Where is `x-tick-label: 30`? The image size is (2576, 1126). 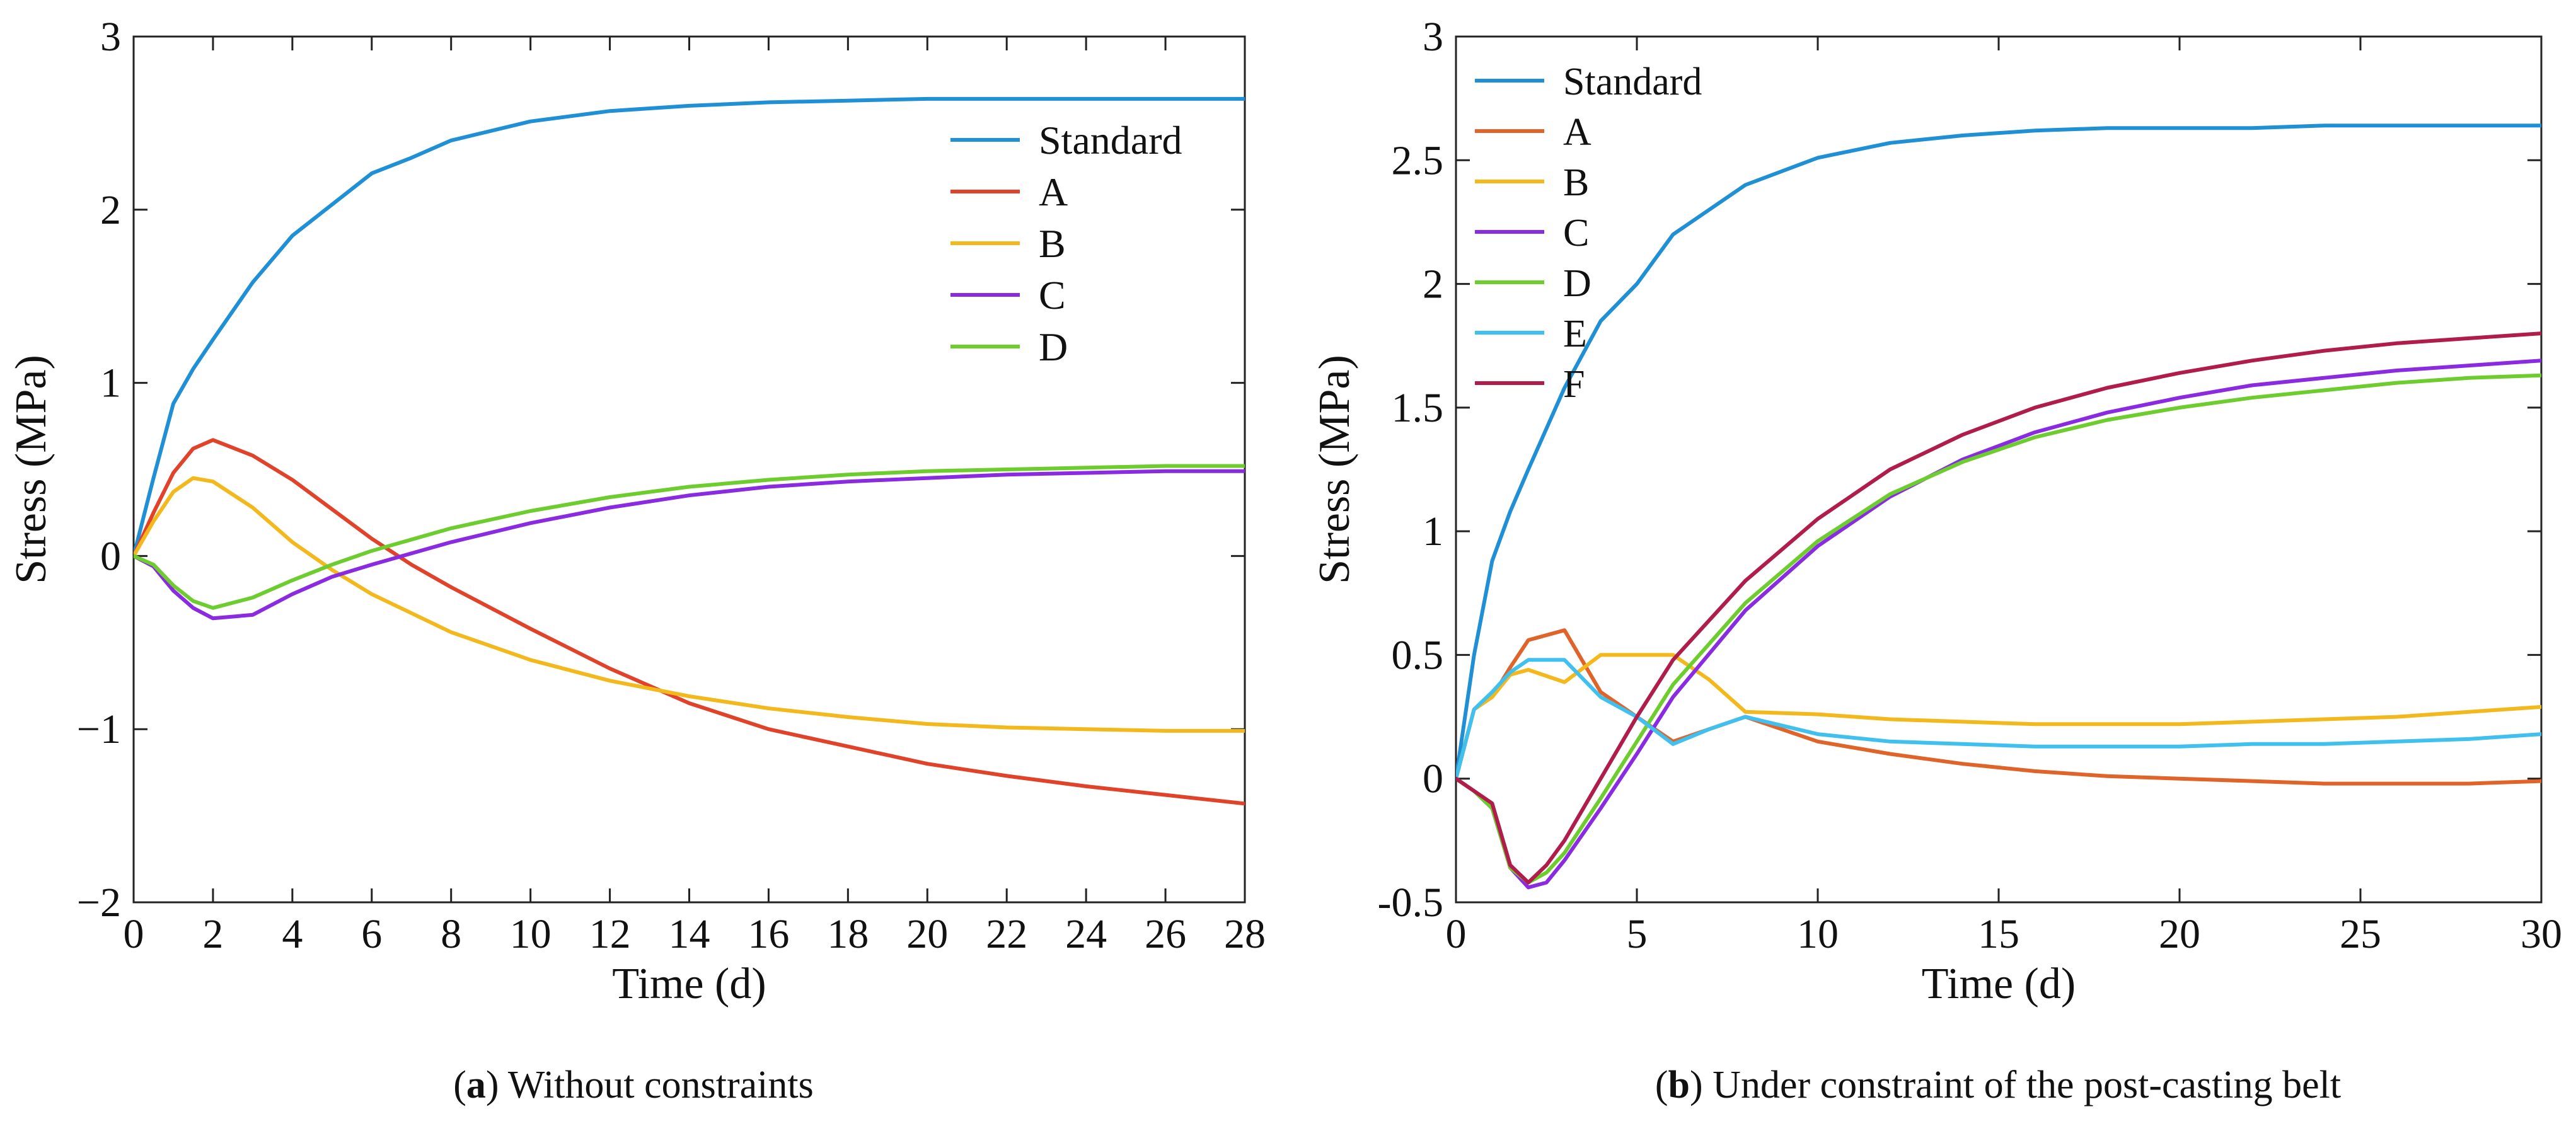 x-tick-label: 30 is located at coordinates (2541, 934).